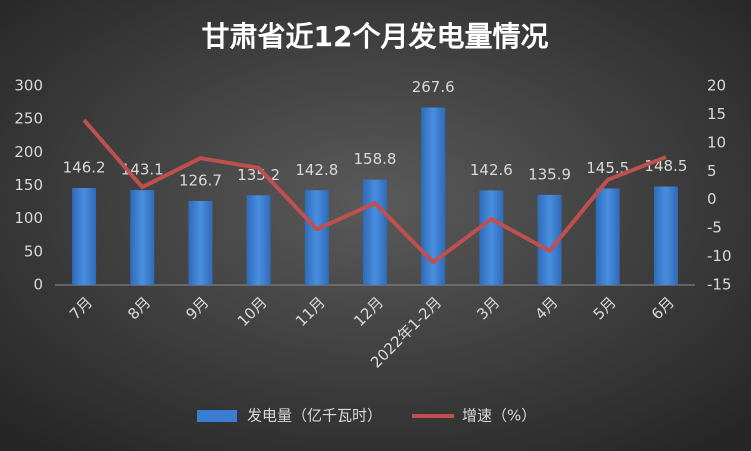 The width and height of the screenshot is (751, 451). Describe the element at coordinates (719, 256) in the screenshot. I see `y2-tick-label: -10` at that location.